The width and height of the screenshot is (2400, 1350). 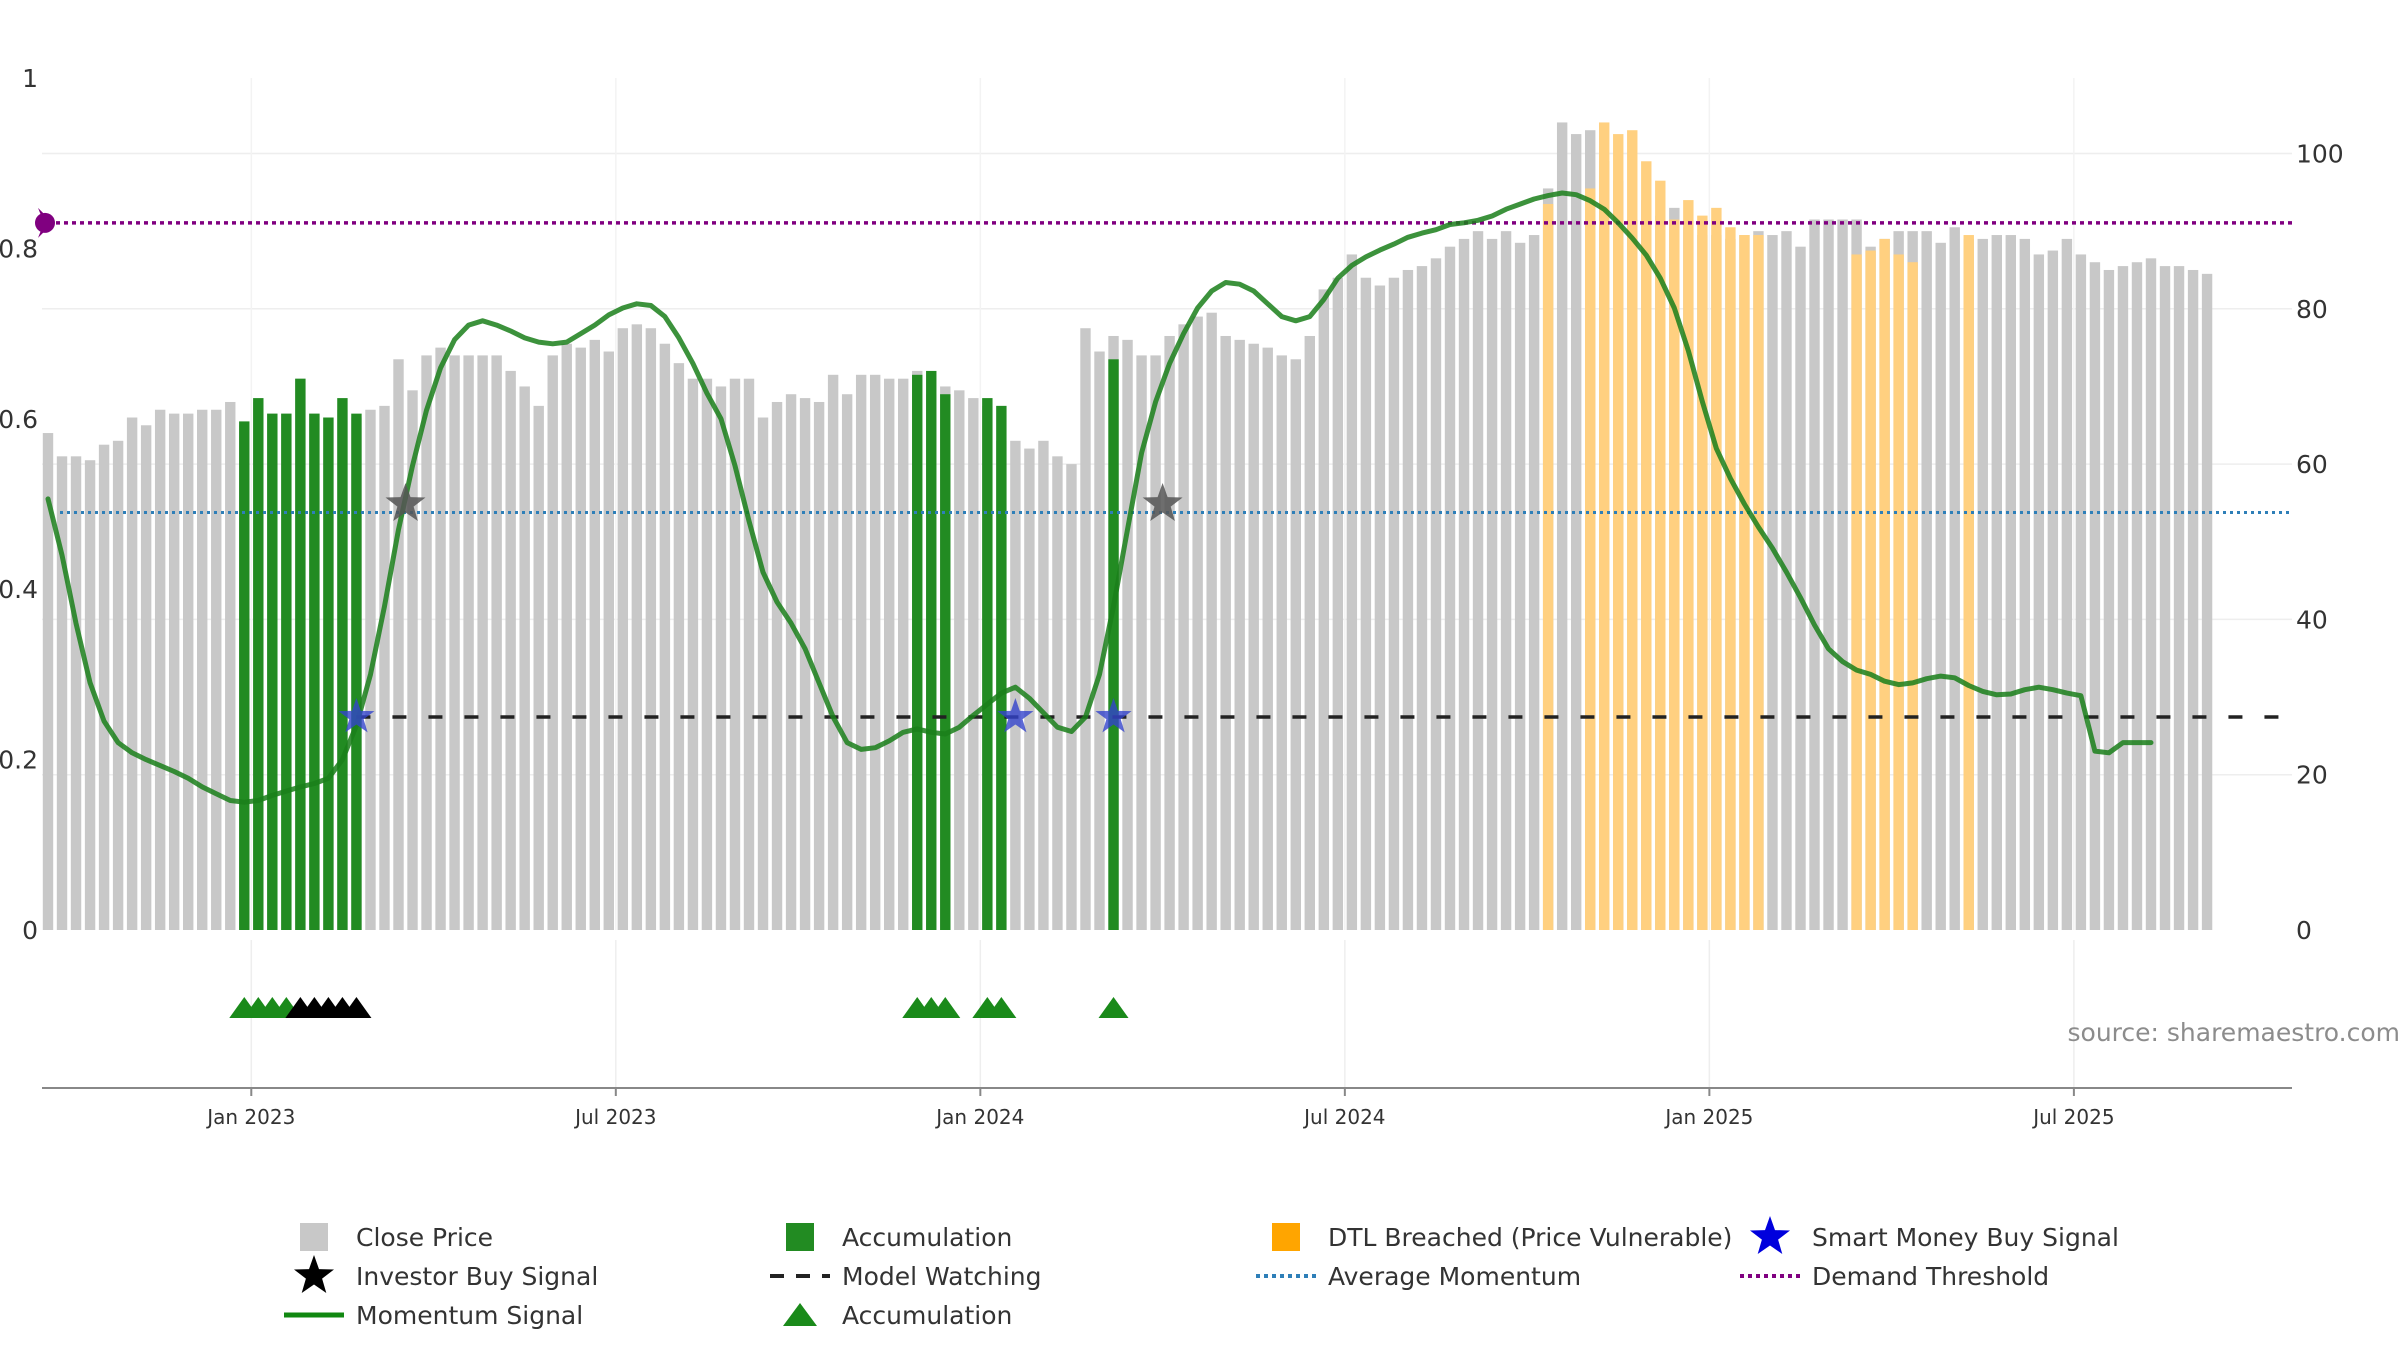 What do you see at coordinates (899, 1237) in the screenshot?
I see `legend-item: Accumulation` at bounding box center [899, 1237].